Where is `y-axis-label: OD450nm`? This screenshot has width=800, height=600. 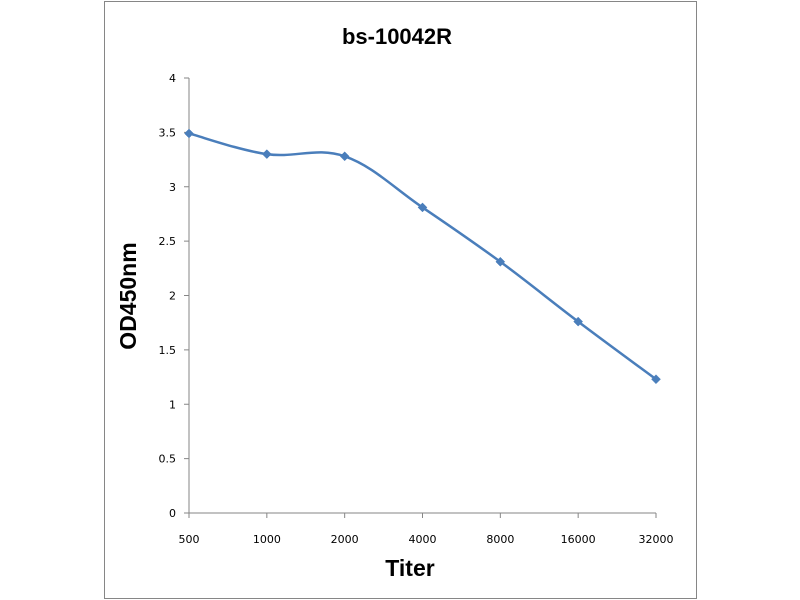 y-axis-label: OD450nm is located at coordinates (128, 295).